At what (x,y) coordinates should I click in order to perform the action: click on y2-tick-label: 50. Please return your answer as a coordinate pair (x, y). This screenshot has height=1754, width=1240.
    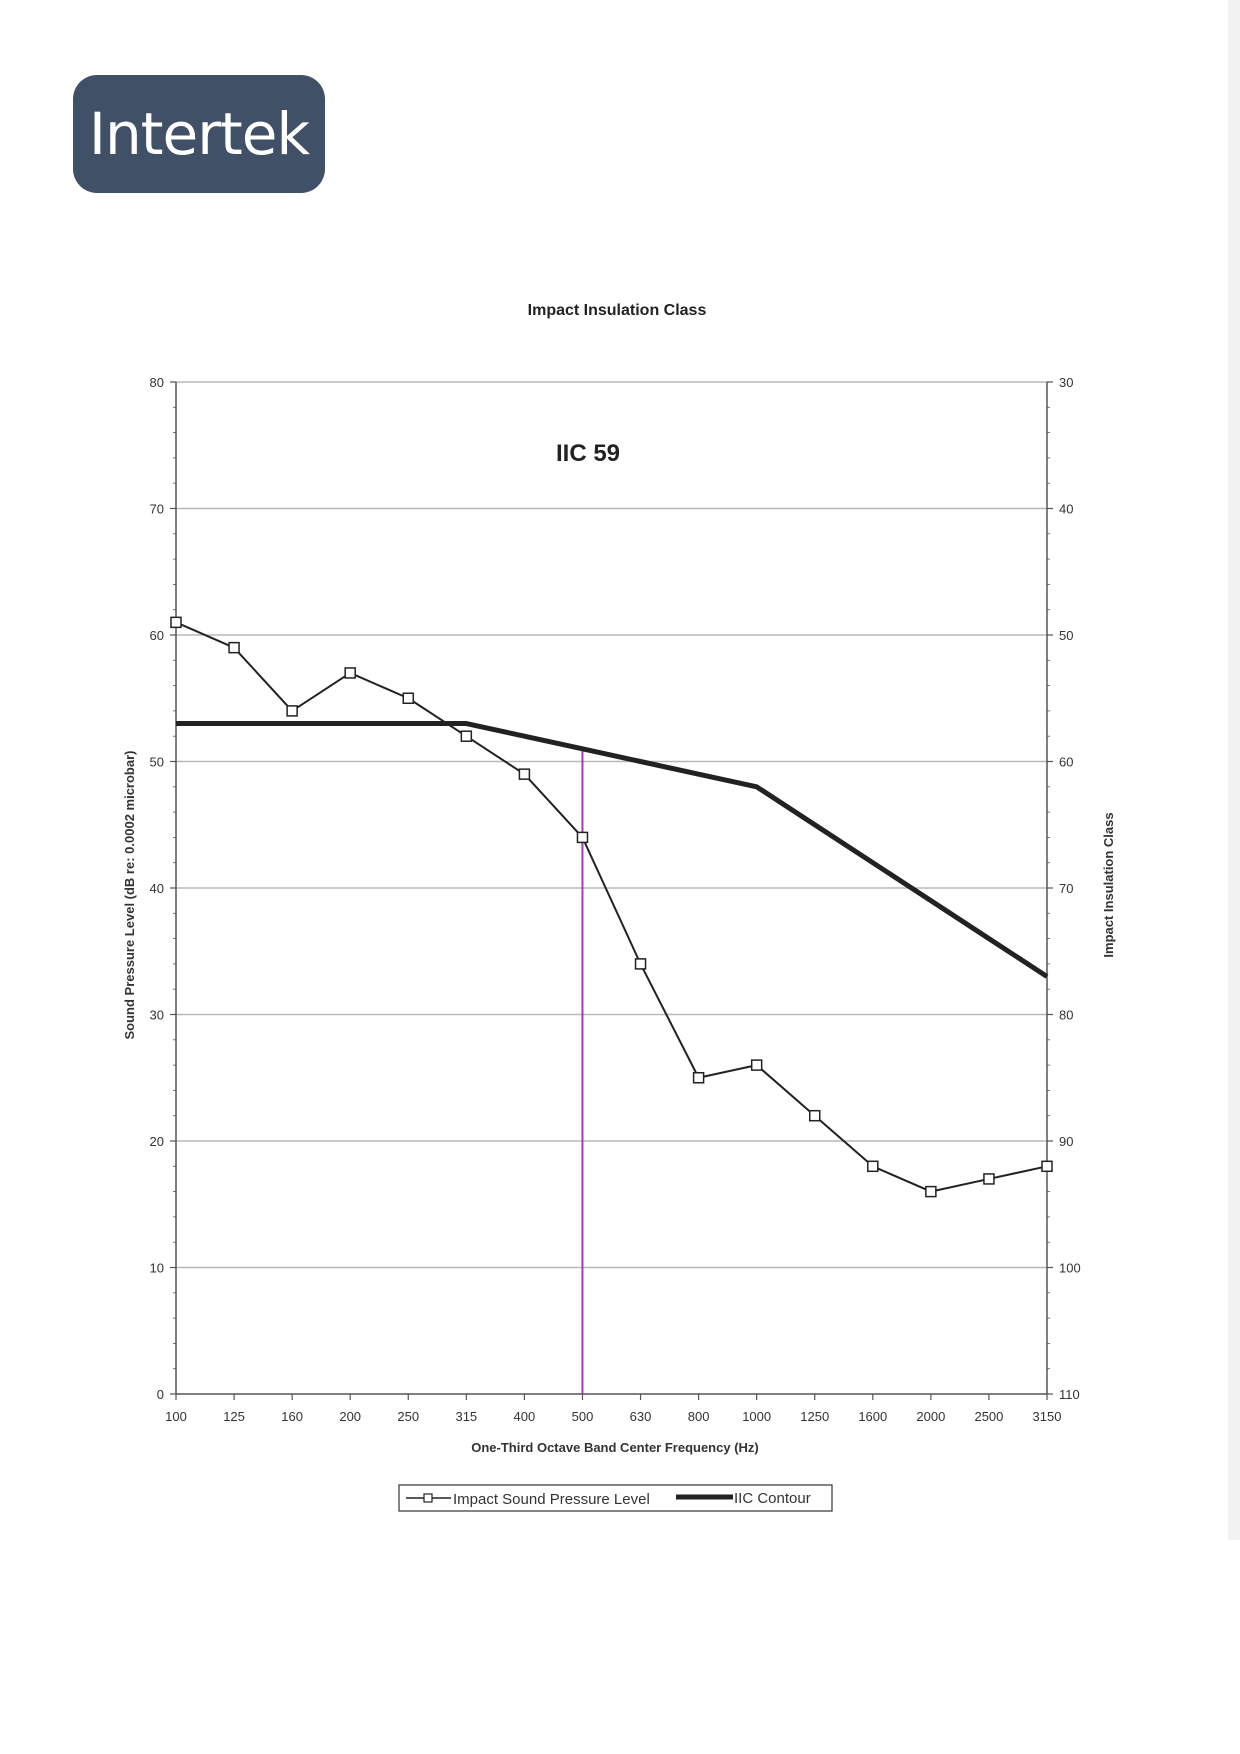
    Looking at the image, I should click on (1066, 635).